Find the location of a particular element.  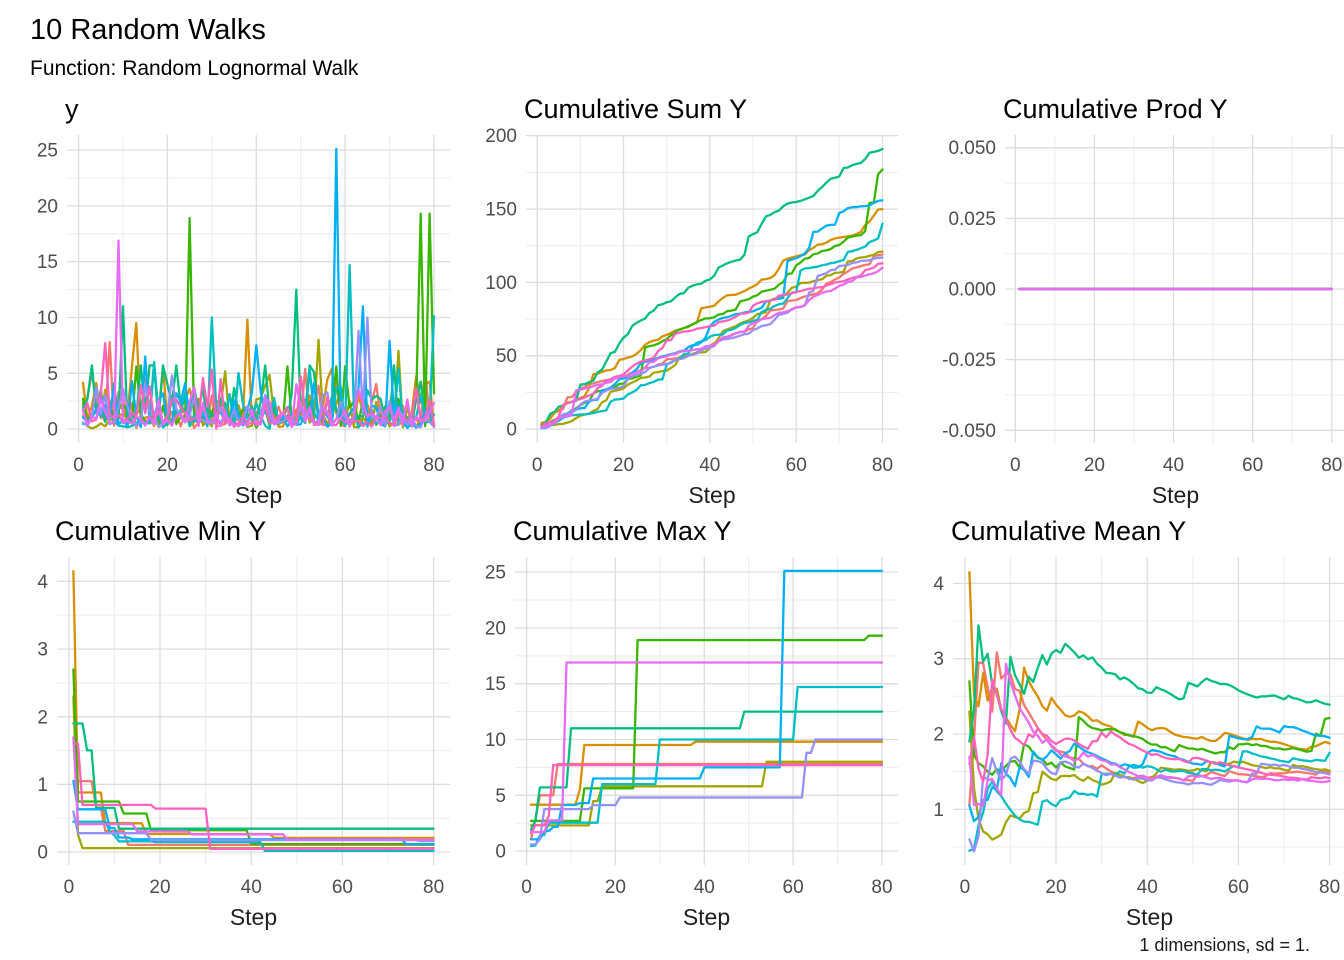

plot-cummax: 0 5 10 15 20 25 0 20 40 60 80 Step is located at coordinates (691, 743).